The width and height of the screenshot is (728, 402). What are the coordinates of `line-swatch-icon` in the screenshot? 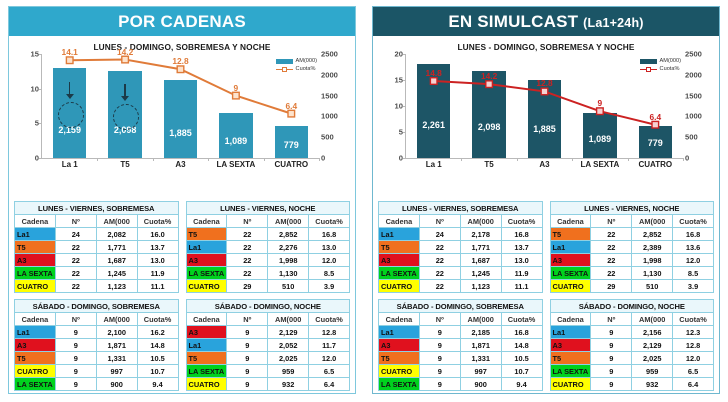 It's located at (648, 69).